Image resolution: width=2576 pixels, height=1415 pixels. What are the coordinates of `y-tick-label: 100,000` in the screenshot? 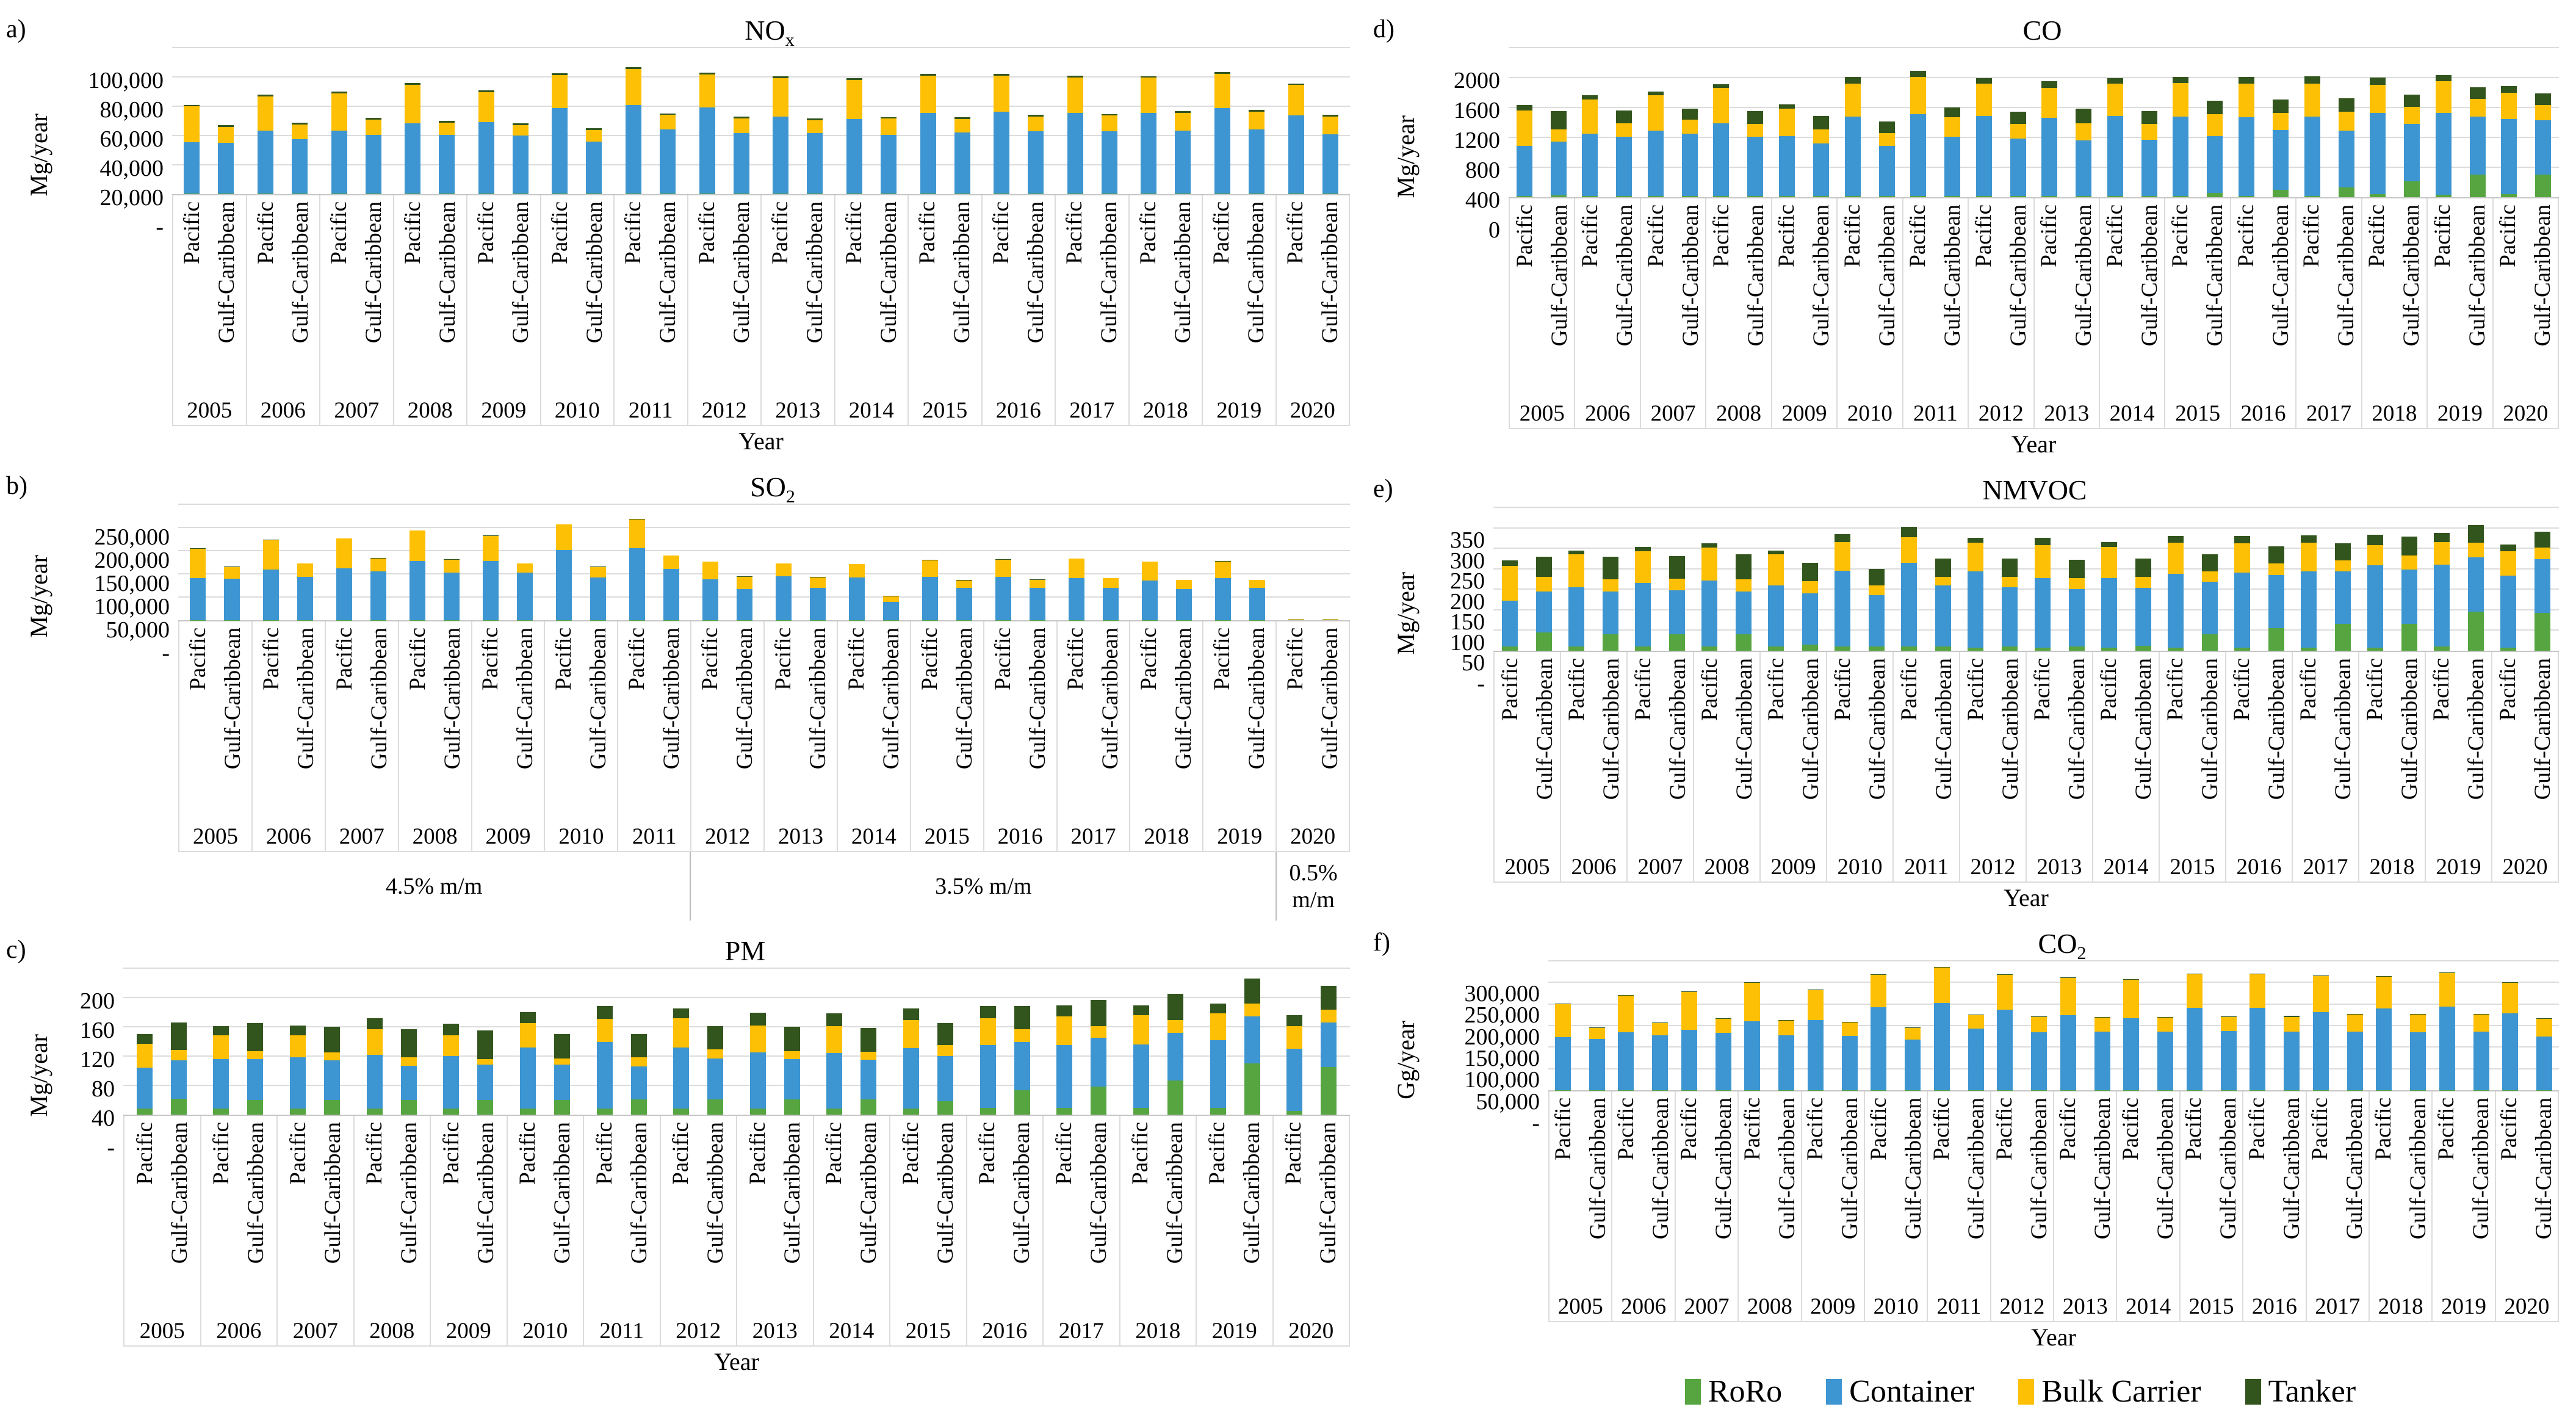 It's located at (132, 607).